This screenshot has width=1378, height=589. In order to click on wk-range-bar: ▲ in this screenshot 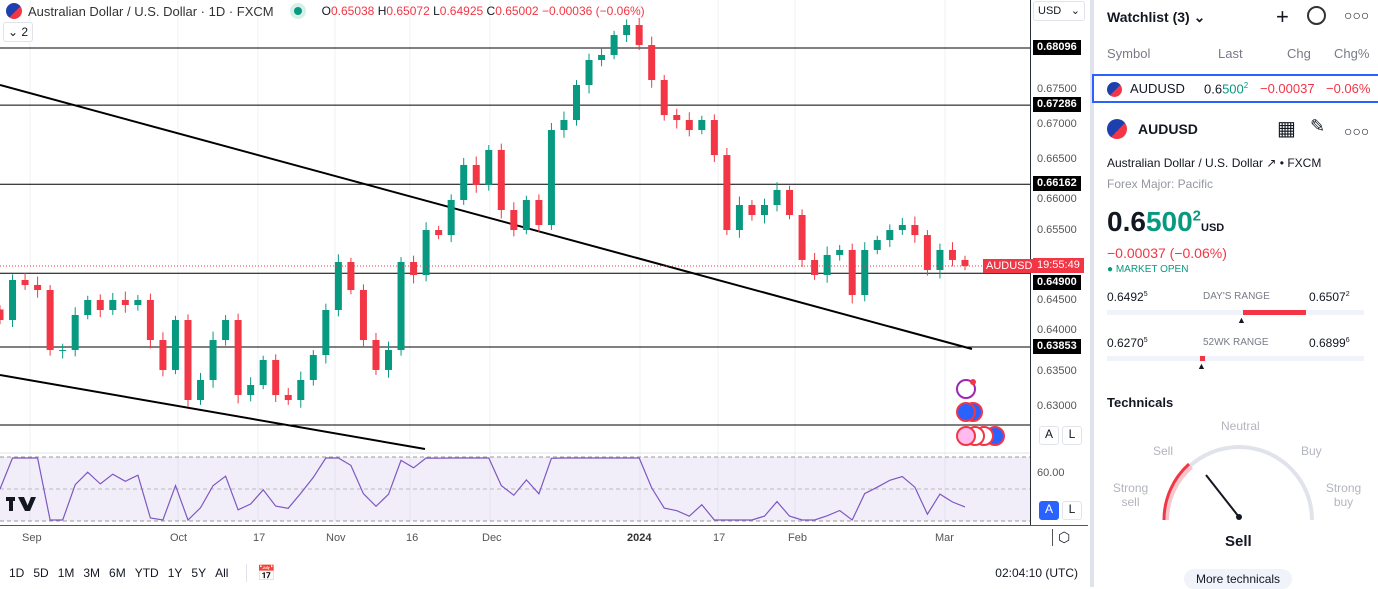, I will do `click(1235, 363)`.